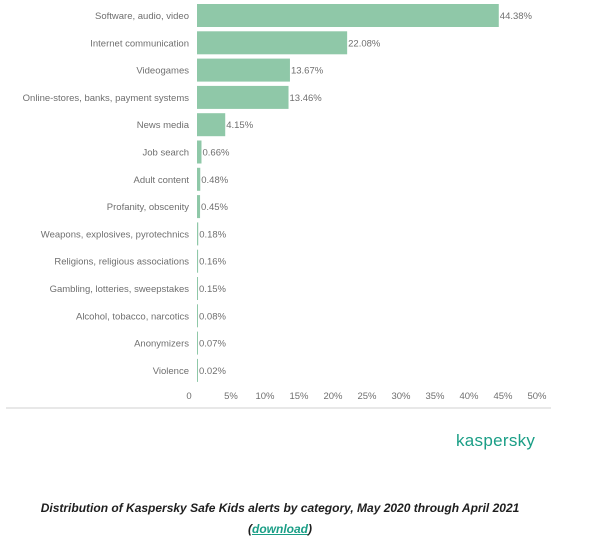 The height and width of the screenshot is (543, 612). I want to click on x-tick-label: 35%, so click(435, 396).